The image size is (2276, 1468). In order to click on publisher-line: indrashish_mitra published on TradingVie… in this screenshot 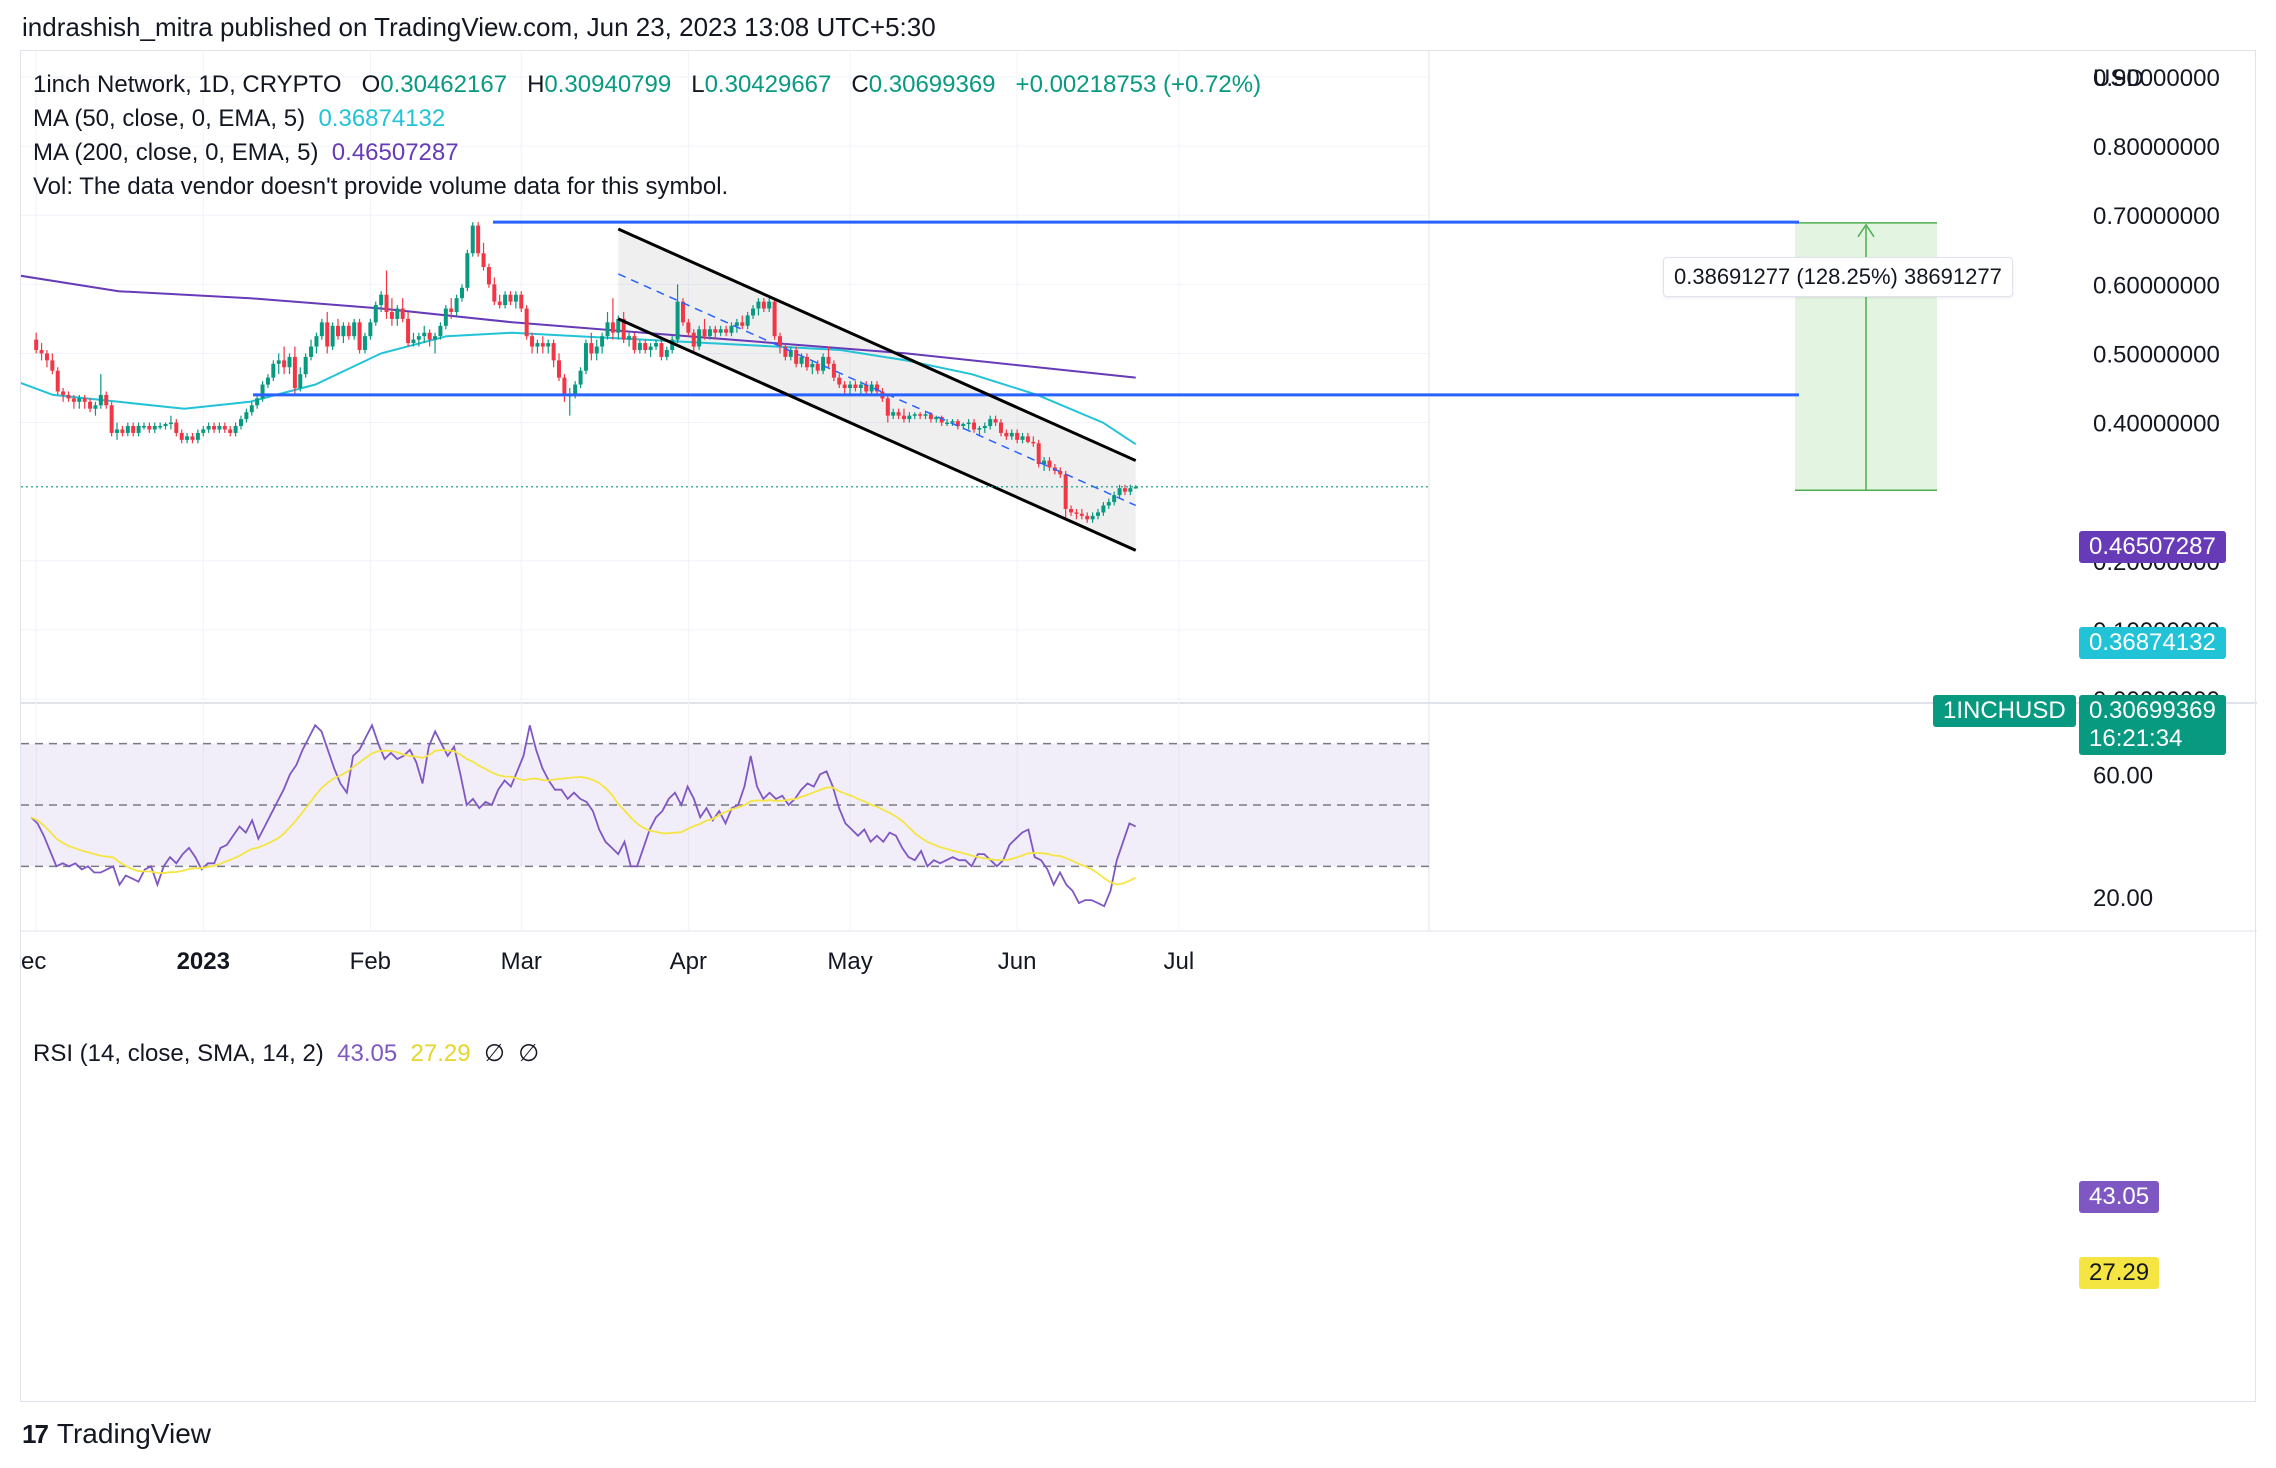, I will do `click(479, 27)`.